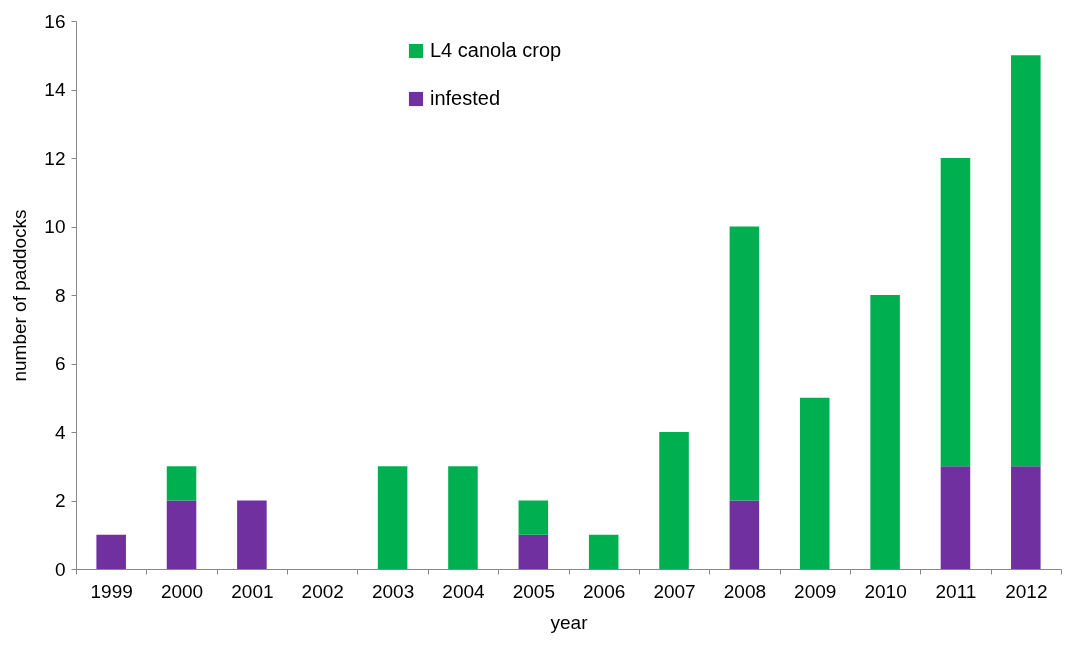 Image resolution: width=1082 pixels, height=659 pixels. I want to click on x-tick-label: 2002, so click(322, 591).